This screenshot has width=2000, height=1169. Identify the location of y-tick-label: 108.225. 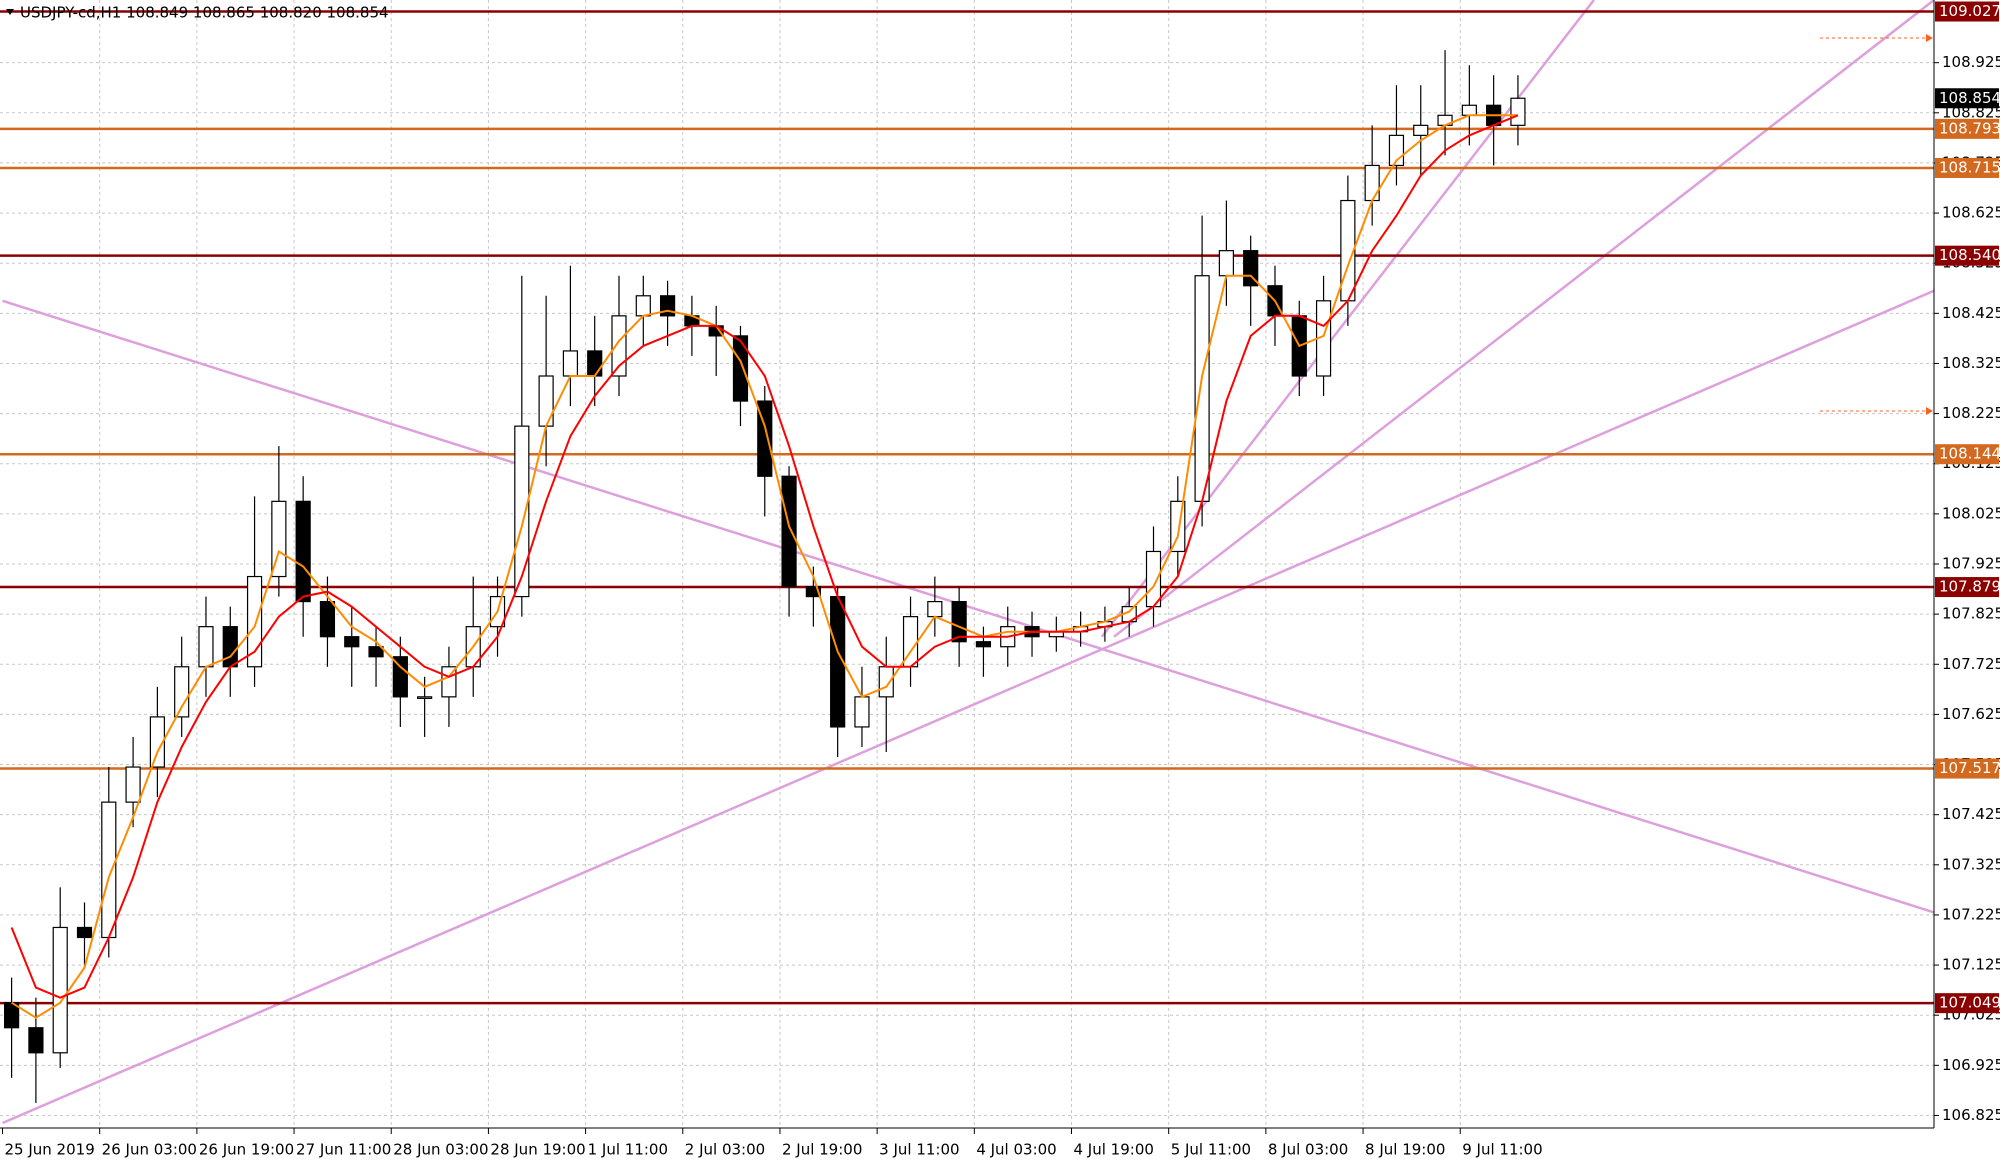
(1971, 413).